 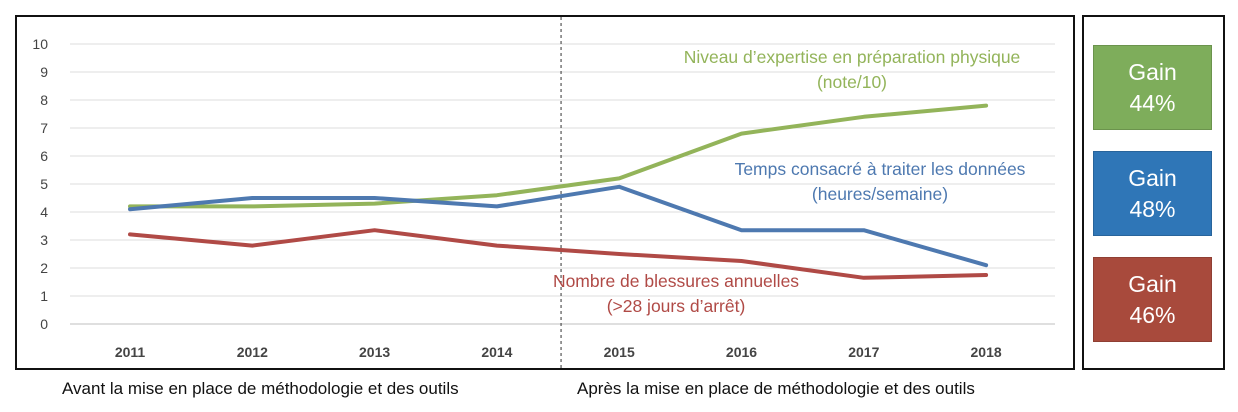 I want to click on y-tick-label: 1, so click(x=44, y=296).